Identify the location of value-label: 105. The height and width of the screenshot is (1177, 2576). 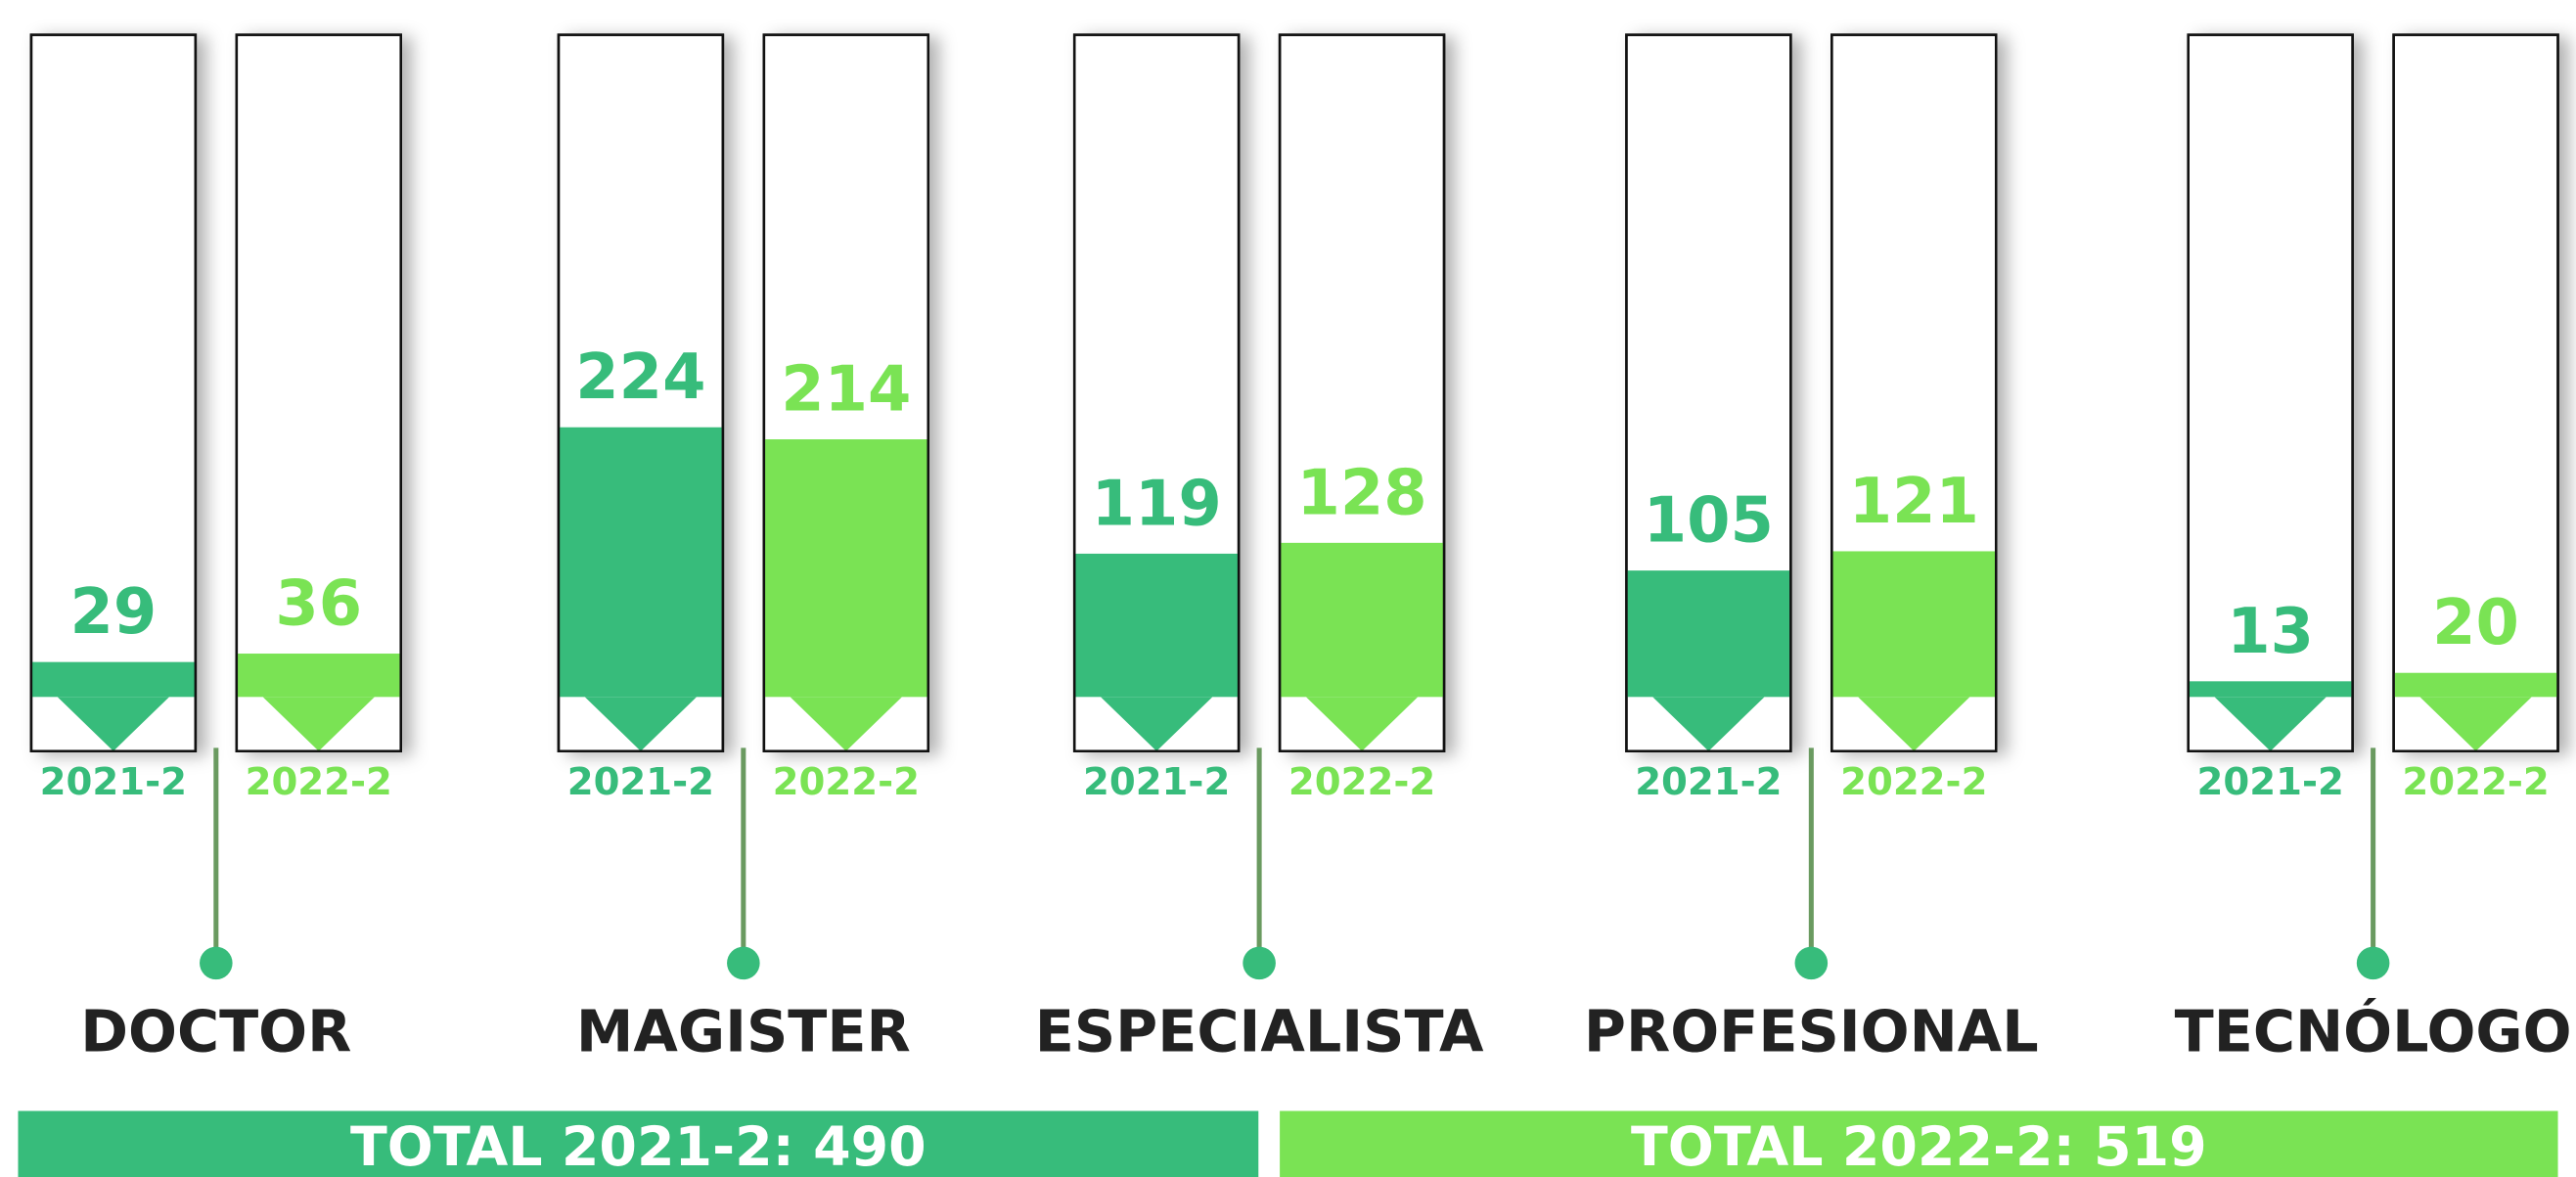
(1709, 521).